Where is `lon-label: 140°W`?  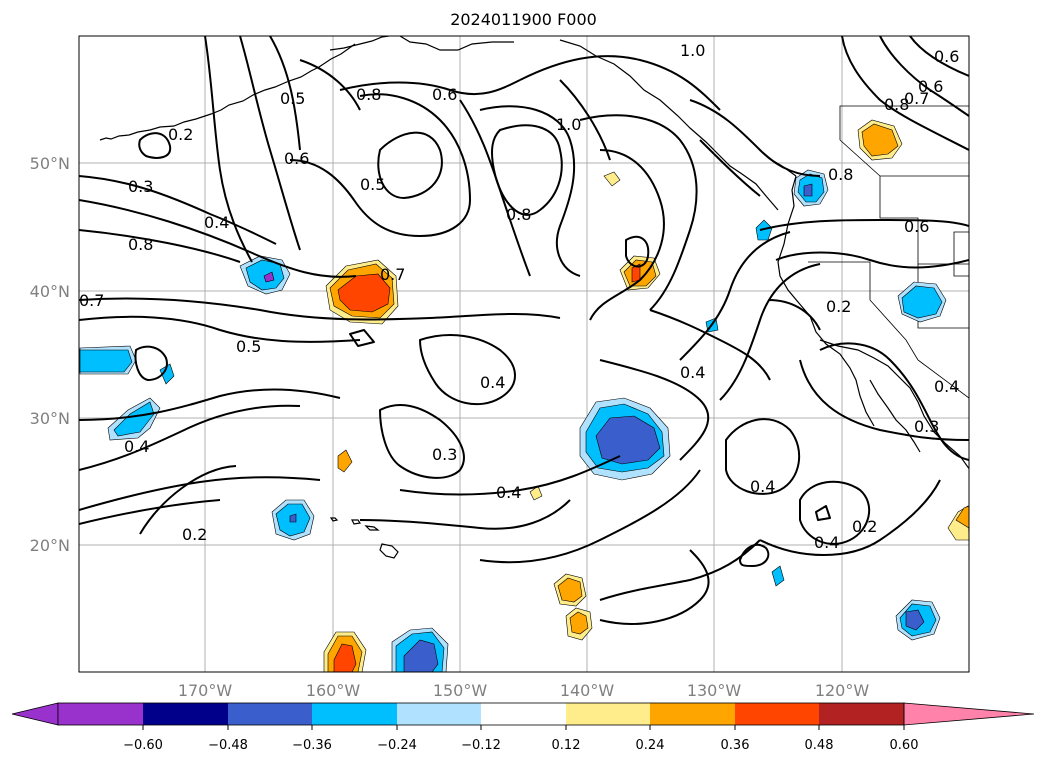 lon-label: 140°W is located at coordinates (587, 690).